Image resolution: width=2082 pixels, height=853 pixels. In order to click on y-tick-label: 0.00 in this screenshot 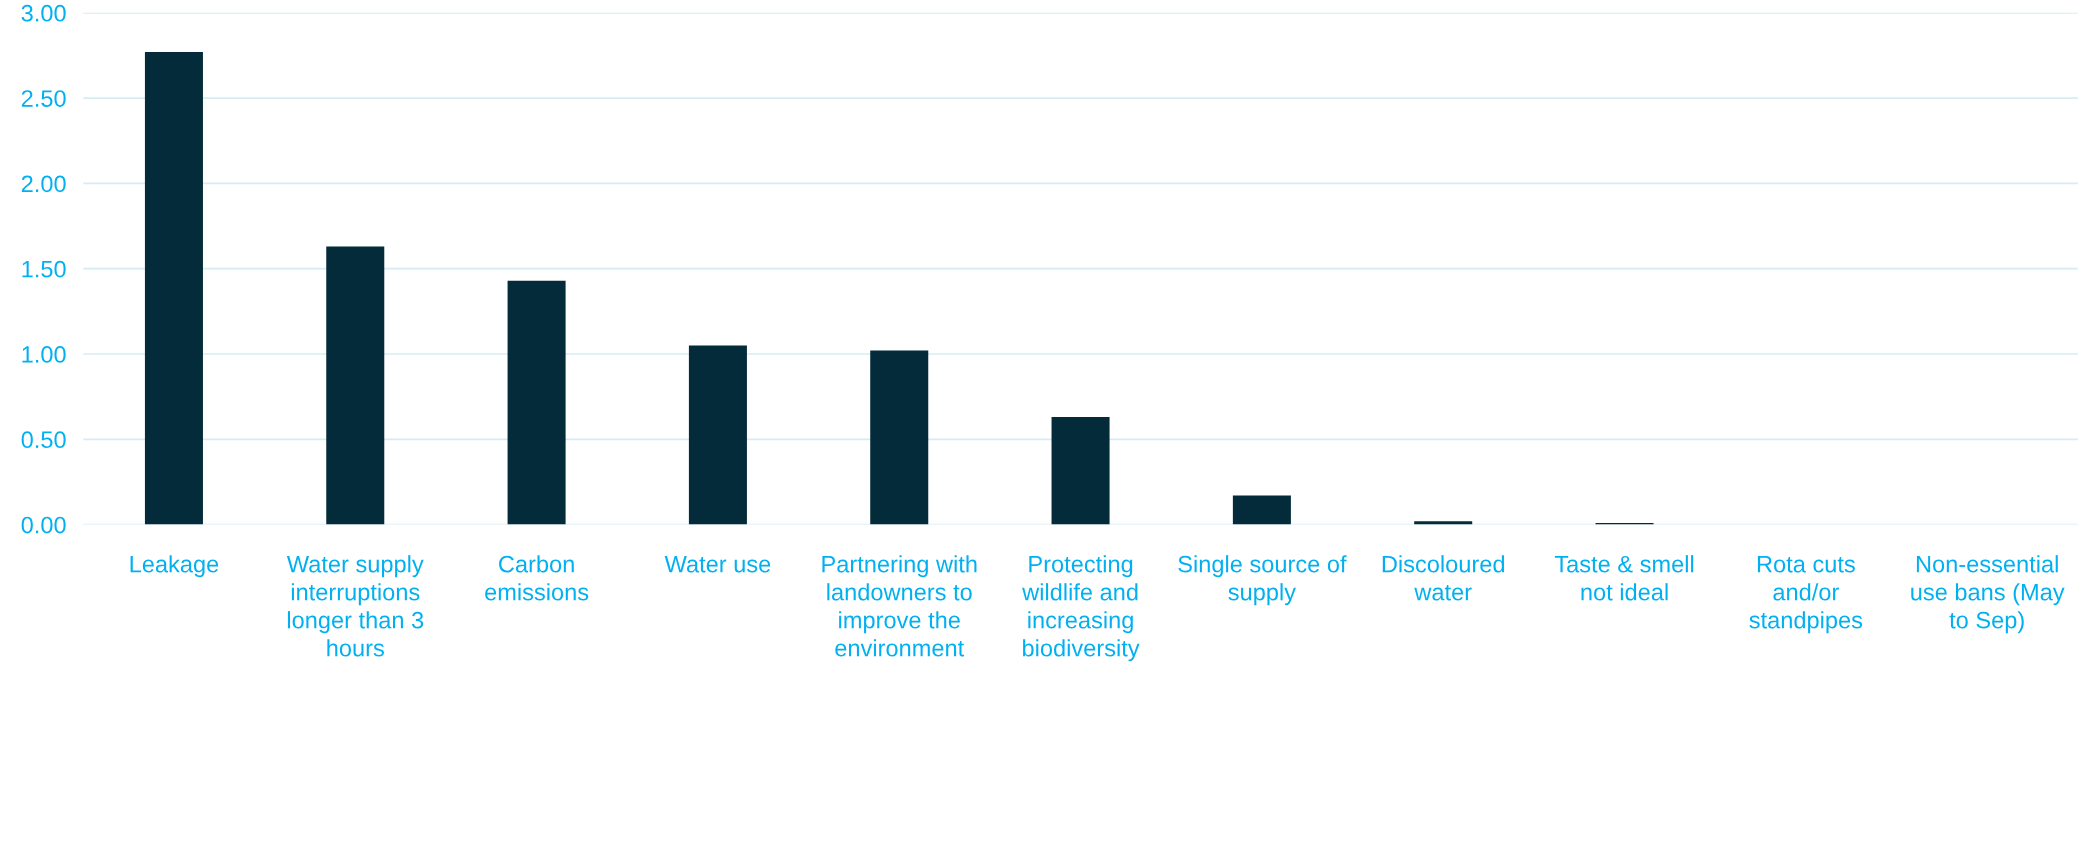, I will do `click(43, 525)`.